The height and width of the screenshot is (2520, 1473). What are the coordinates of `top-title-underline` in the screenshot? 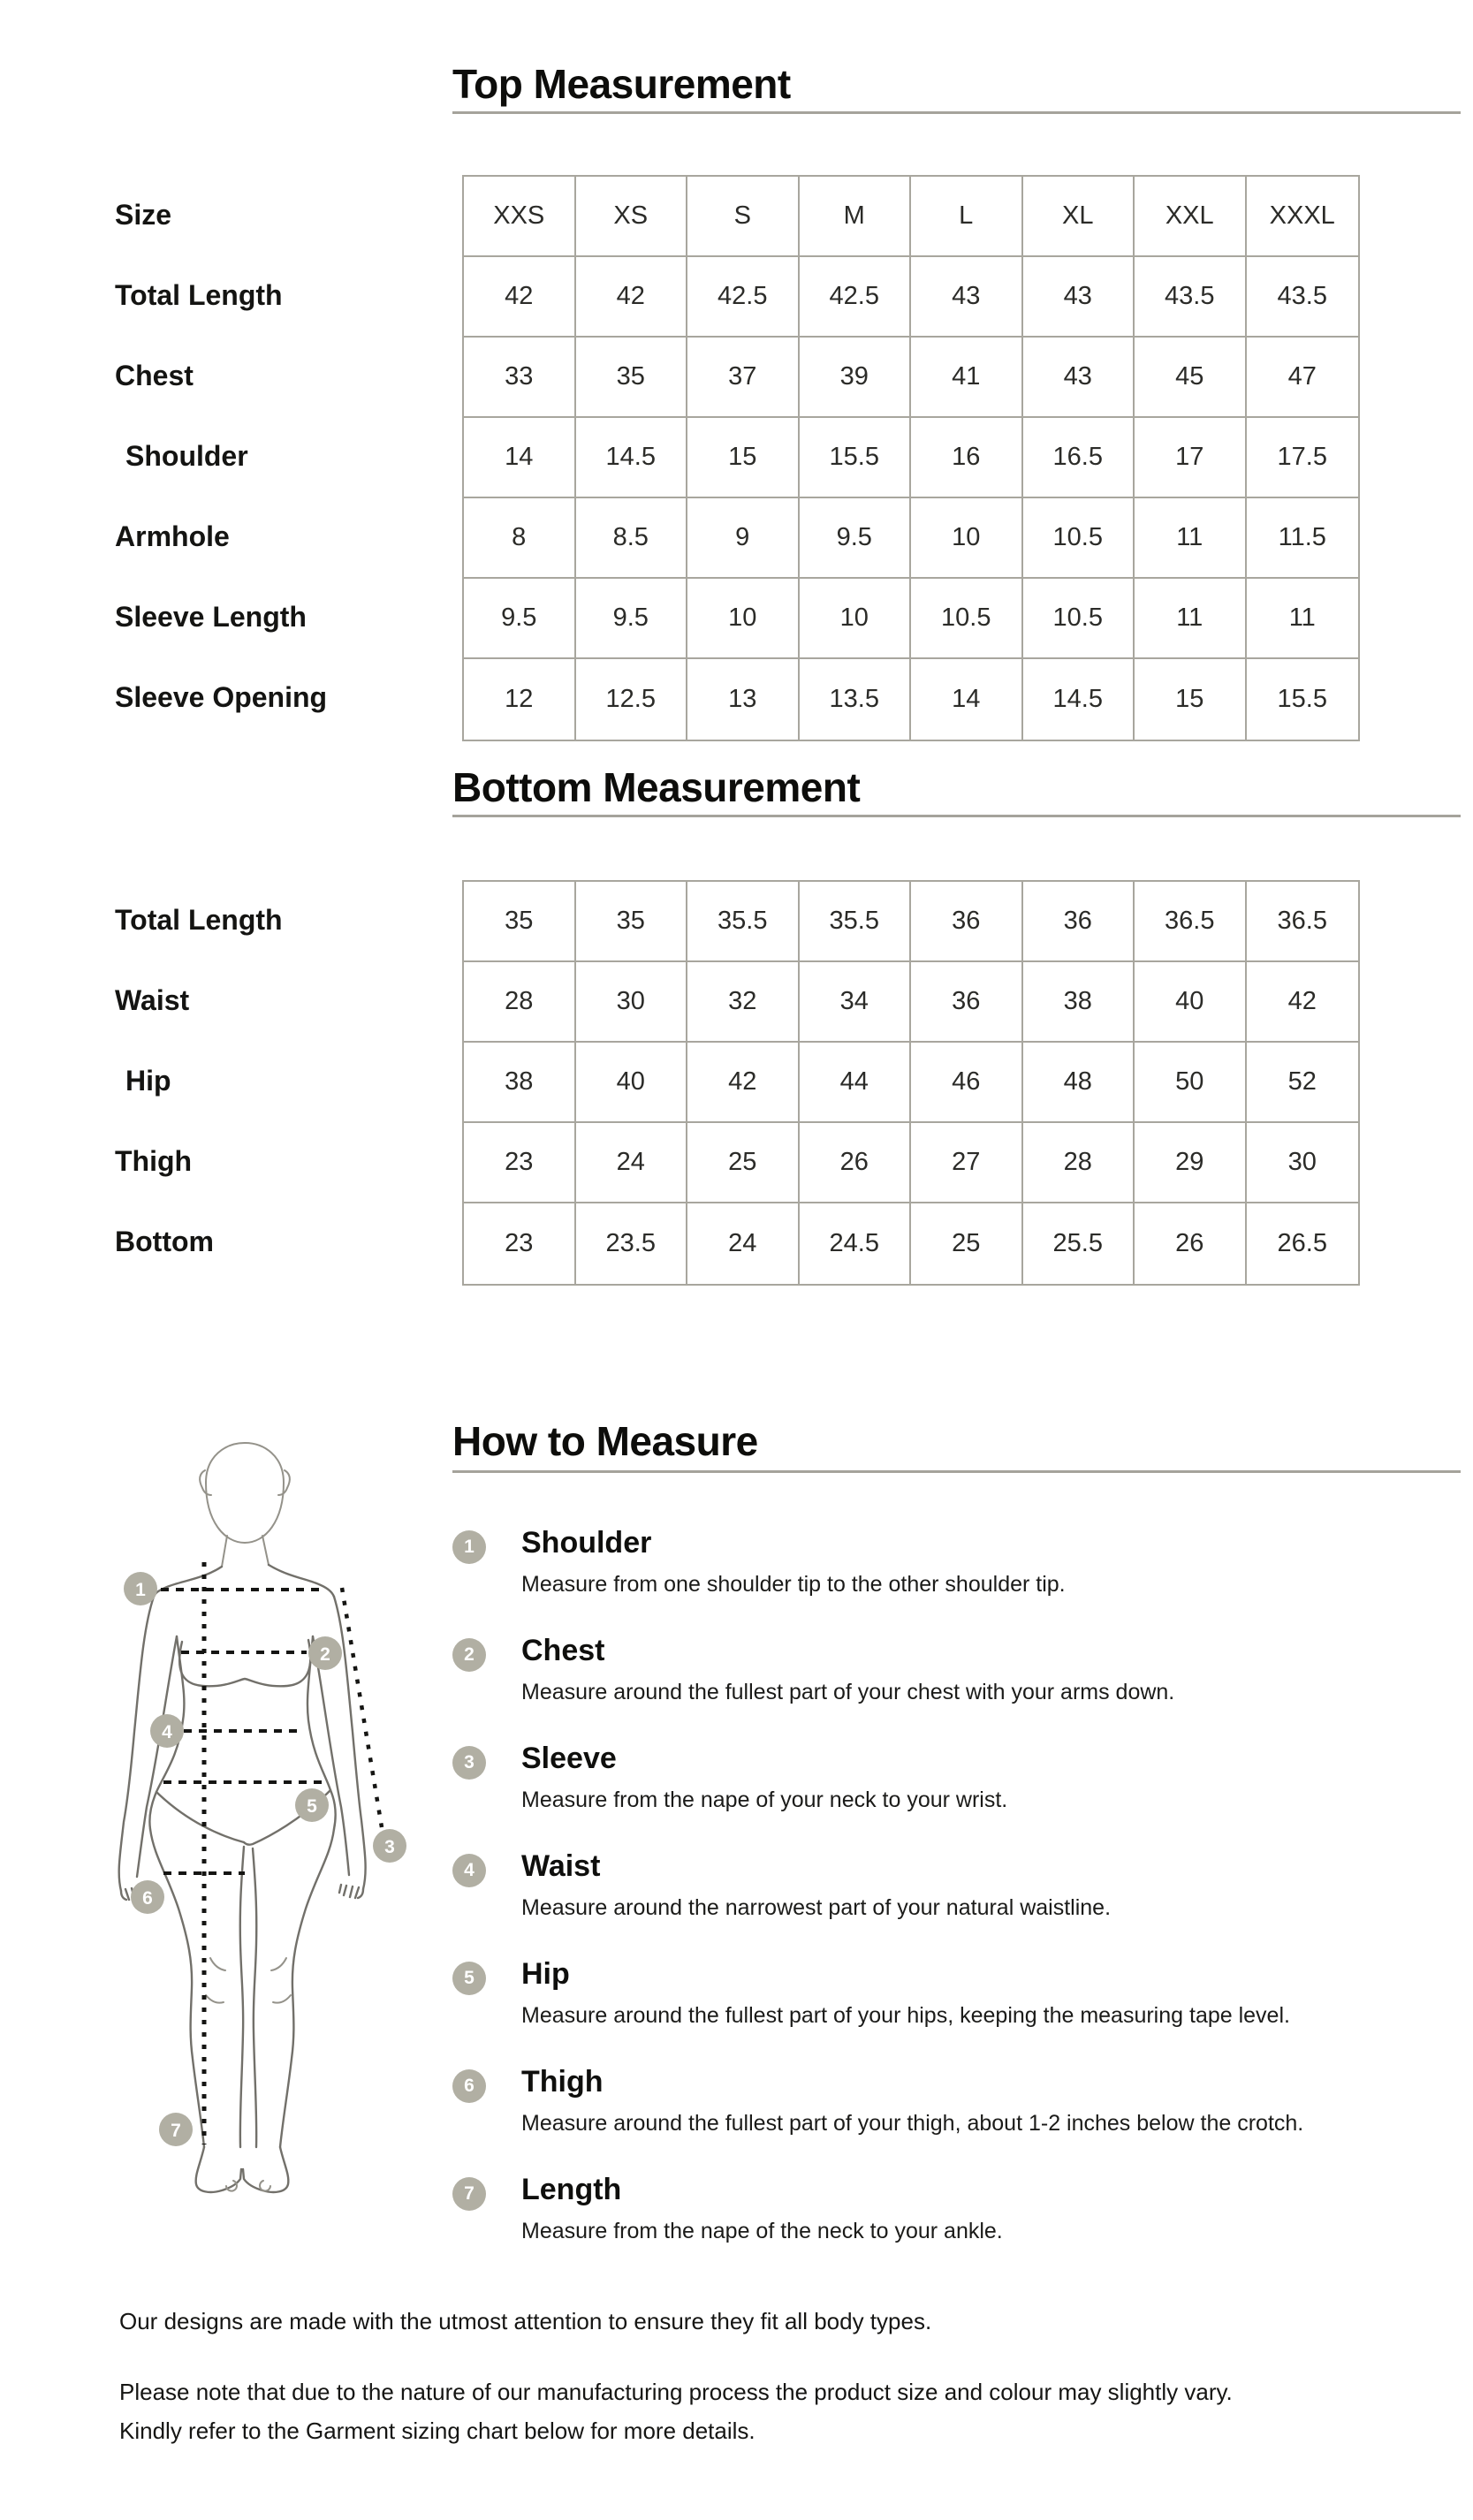 It's located at (956, 112).